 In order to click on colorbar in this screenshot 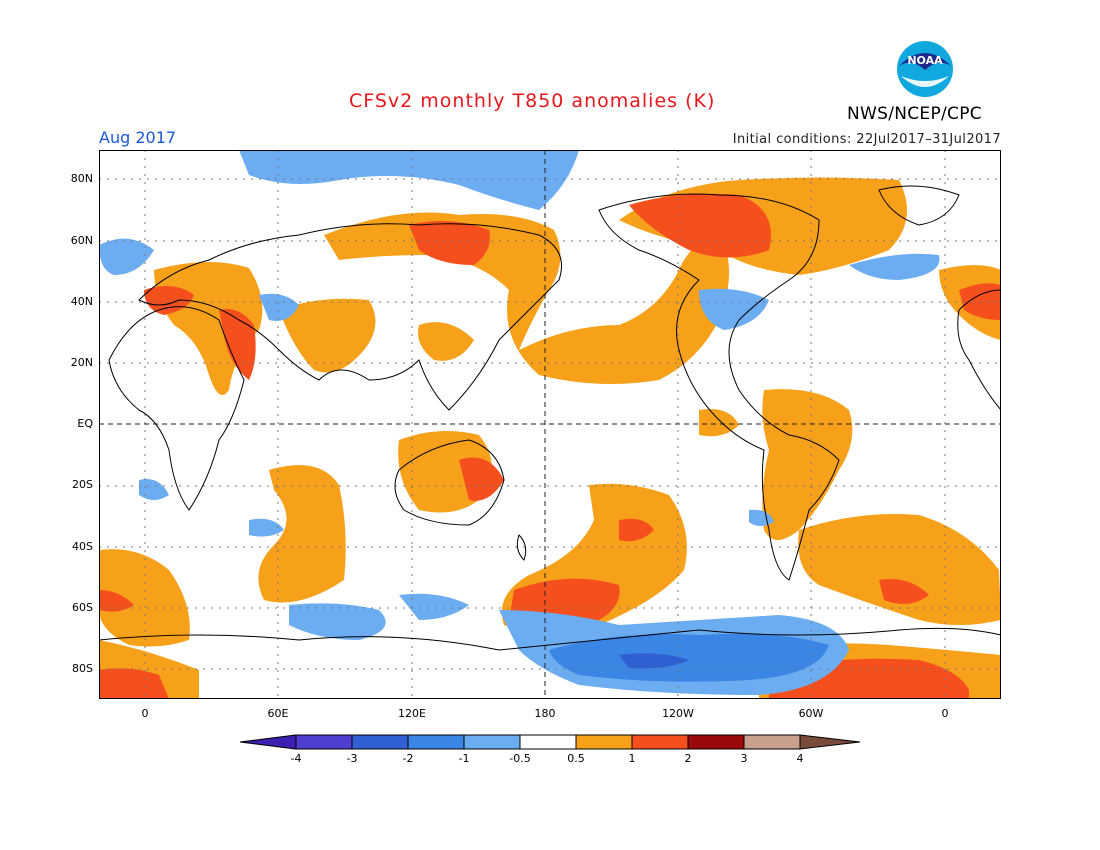, I will do `click(550, 742)`.